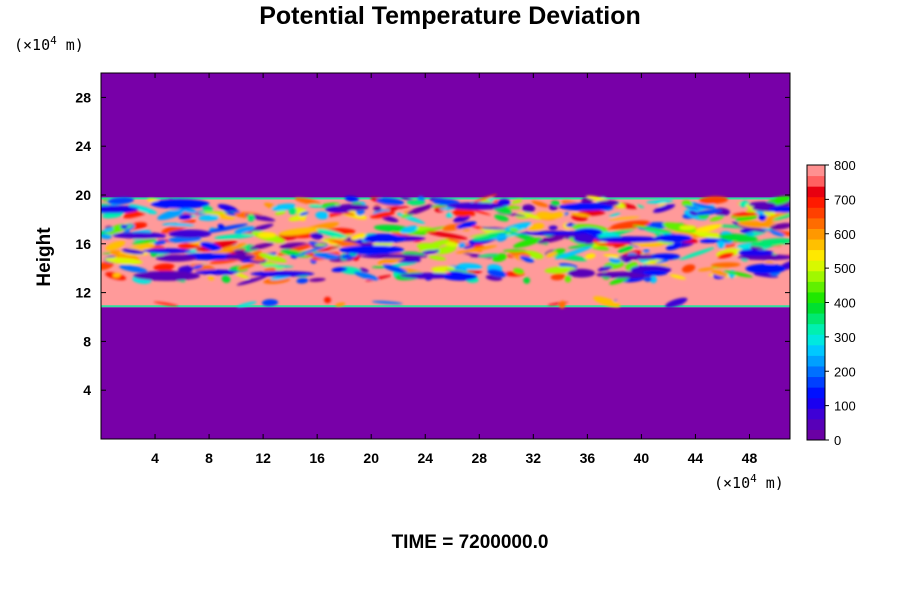 This screenshot has height=600, width=900. Describe the element at coordinates (845, 268) in the screenshot. I see `colorbar-tick-label: 500` at that location.